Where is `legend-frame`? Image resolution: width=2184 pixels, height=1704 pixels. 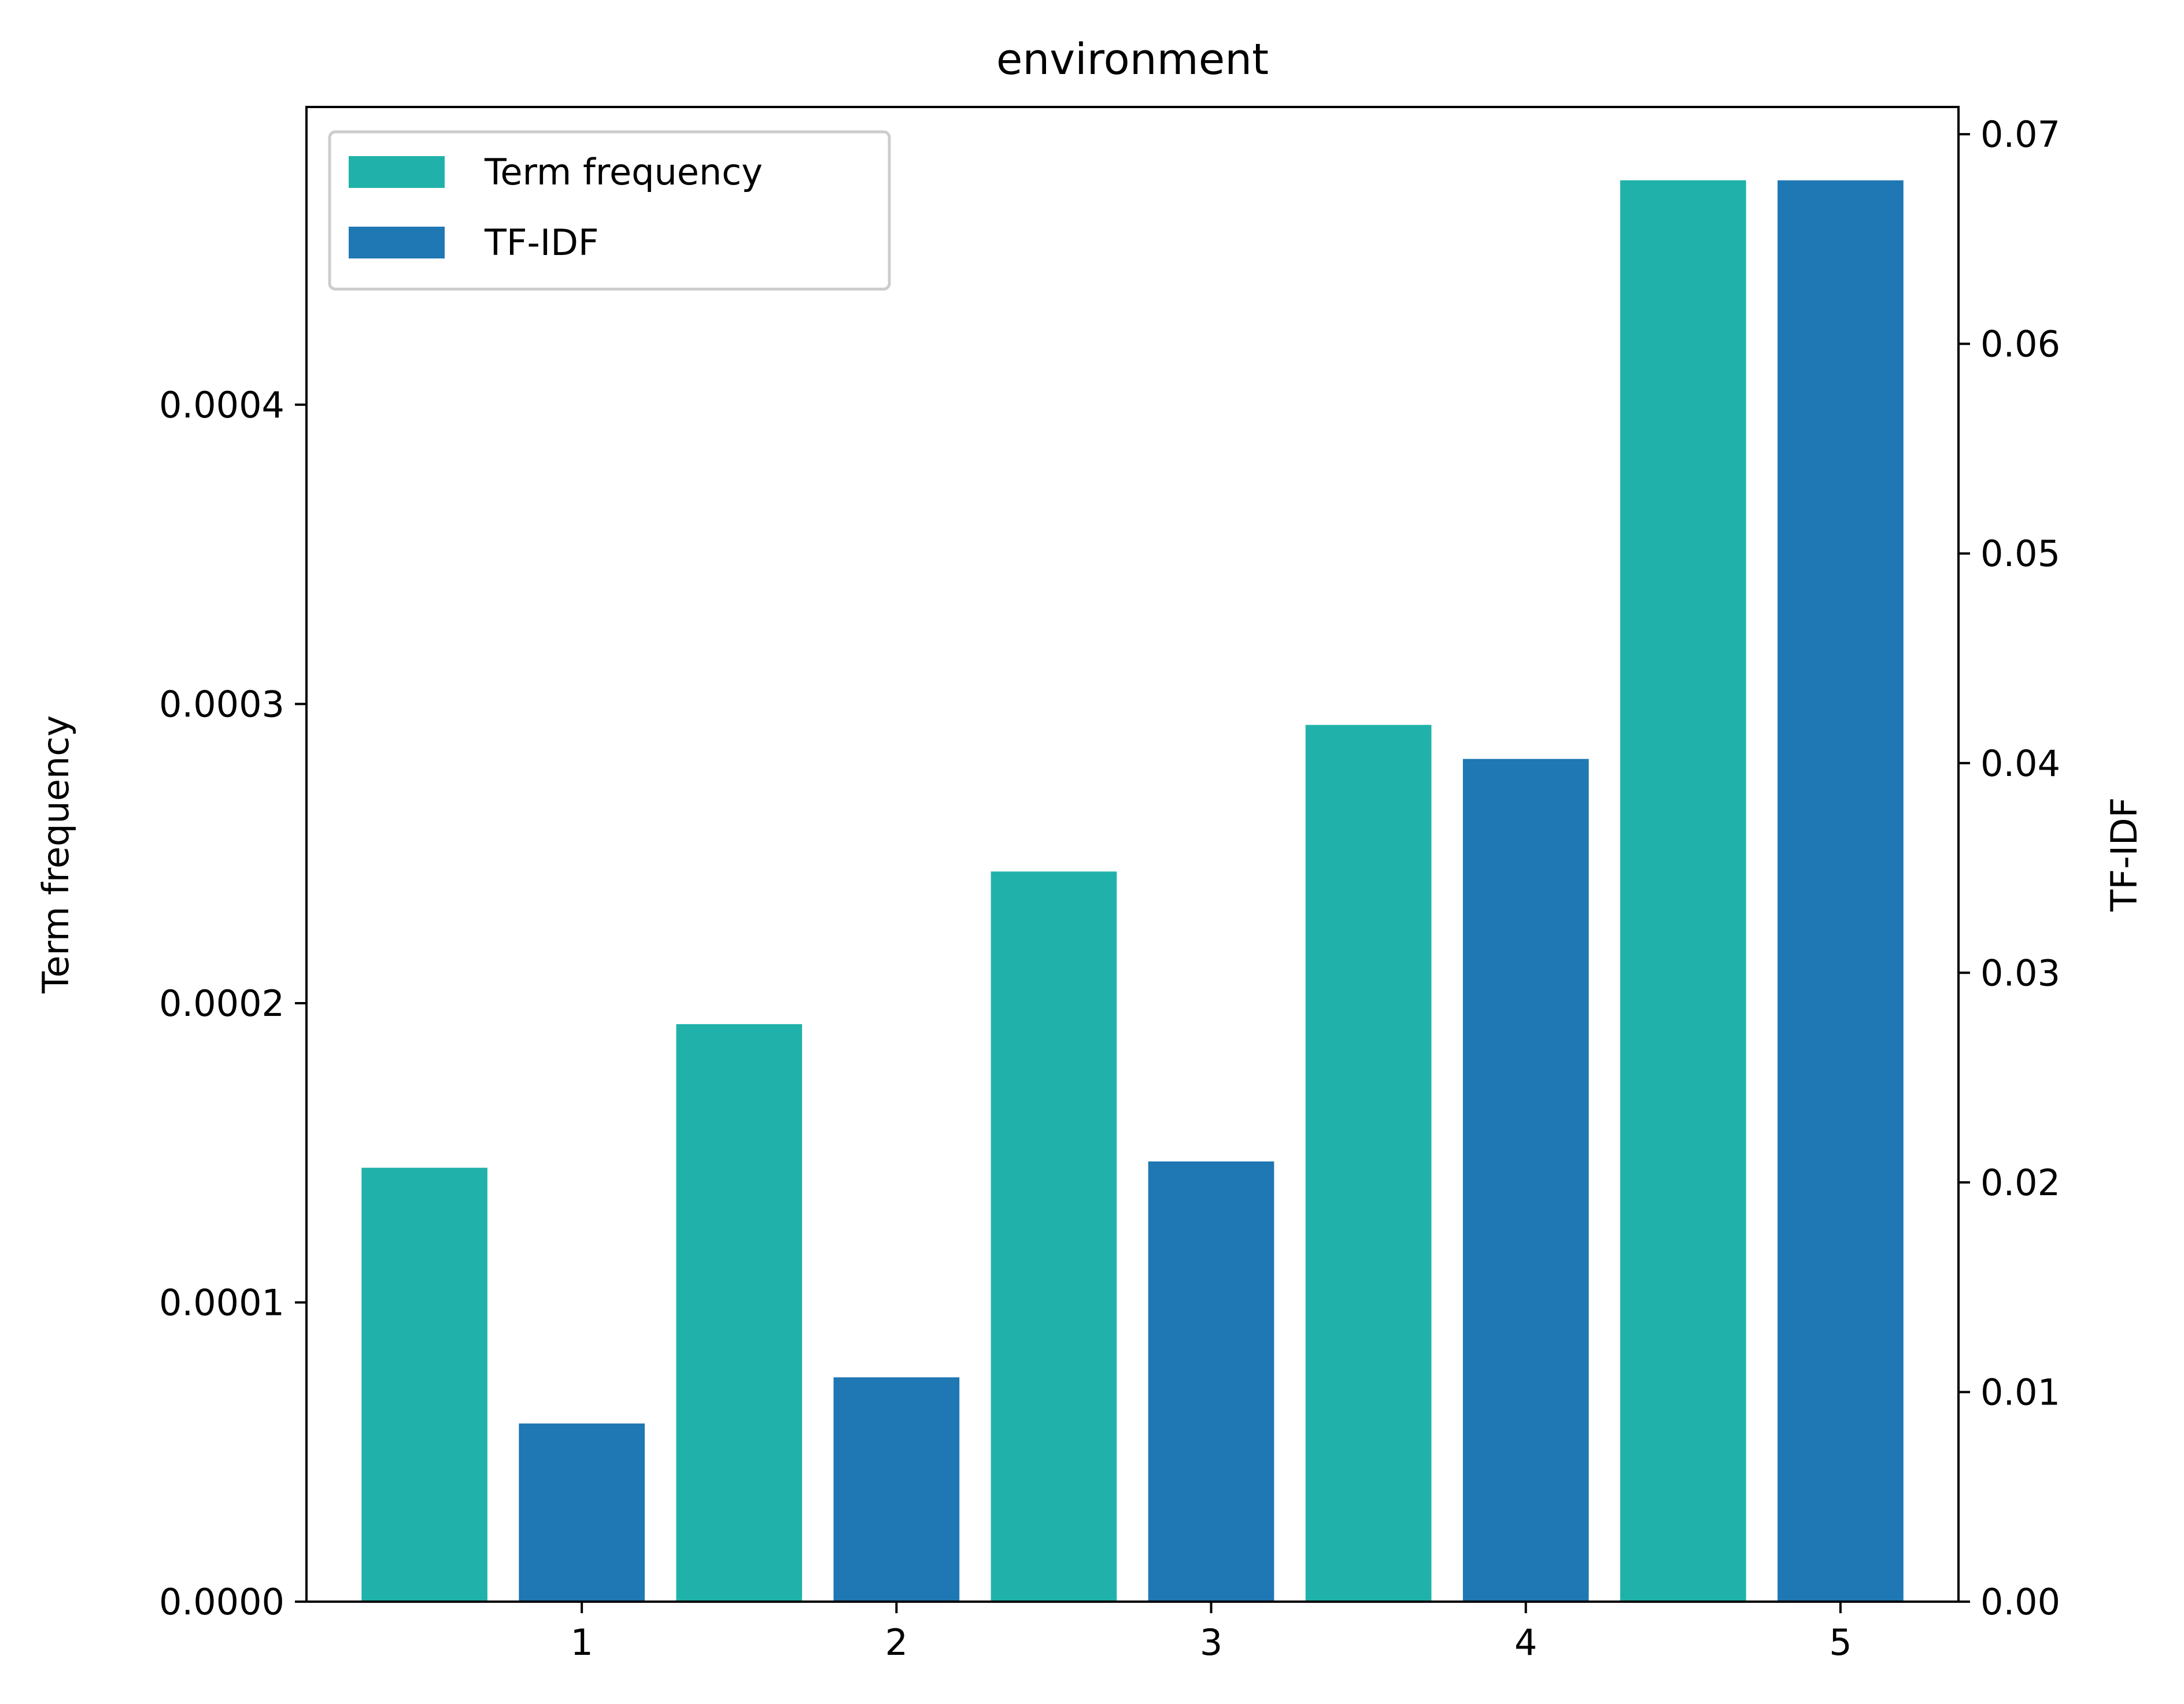 legend-frame is located at coordinates (609, 210).